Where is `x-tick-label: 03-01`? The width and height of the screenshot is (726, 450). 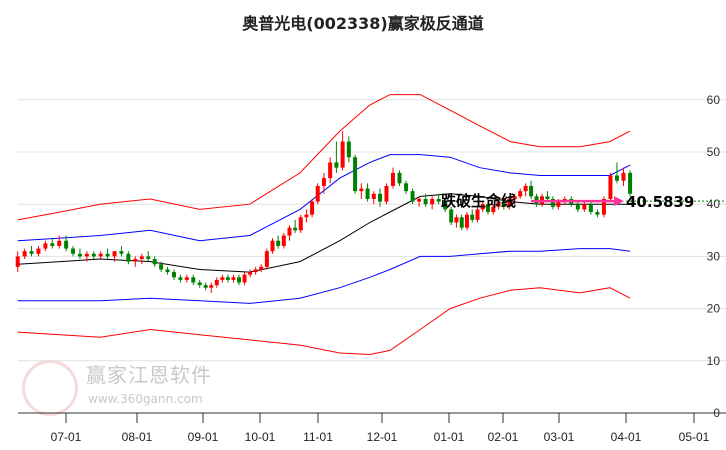
x-tick-label: 03-01 is located at coordinates (559, 437).